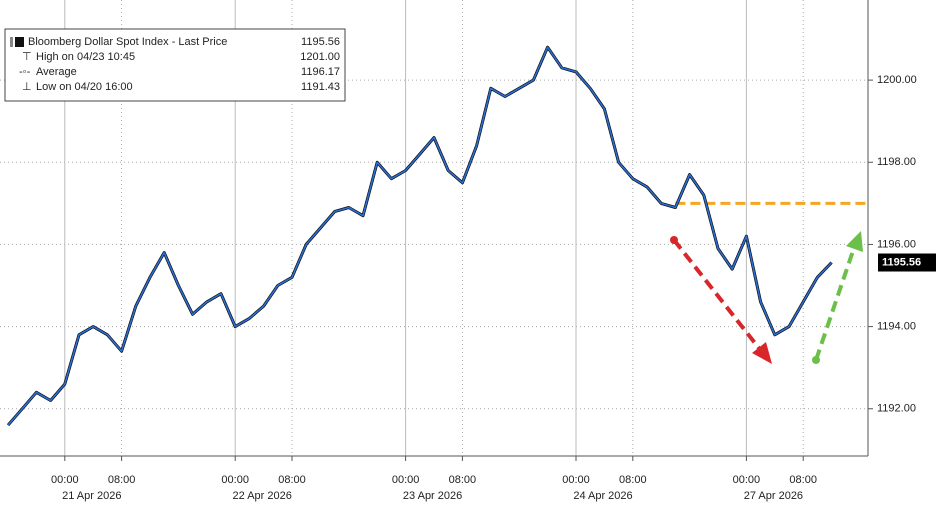 This screenshot has height=509, width=937. Describe the element at coordinates (85, 57) in the screenshot. I see `legend-row-name: High on 04/23 10:45` at that location.